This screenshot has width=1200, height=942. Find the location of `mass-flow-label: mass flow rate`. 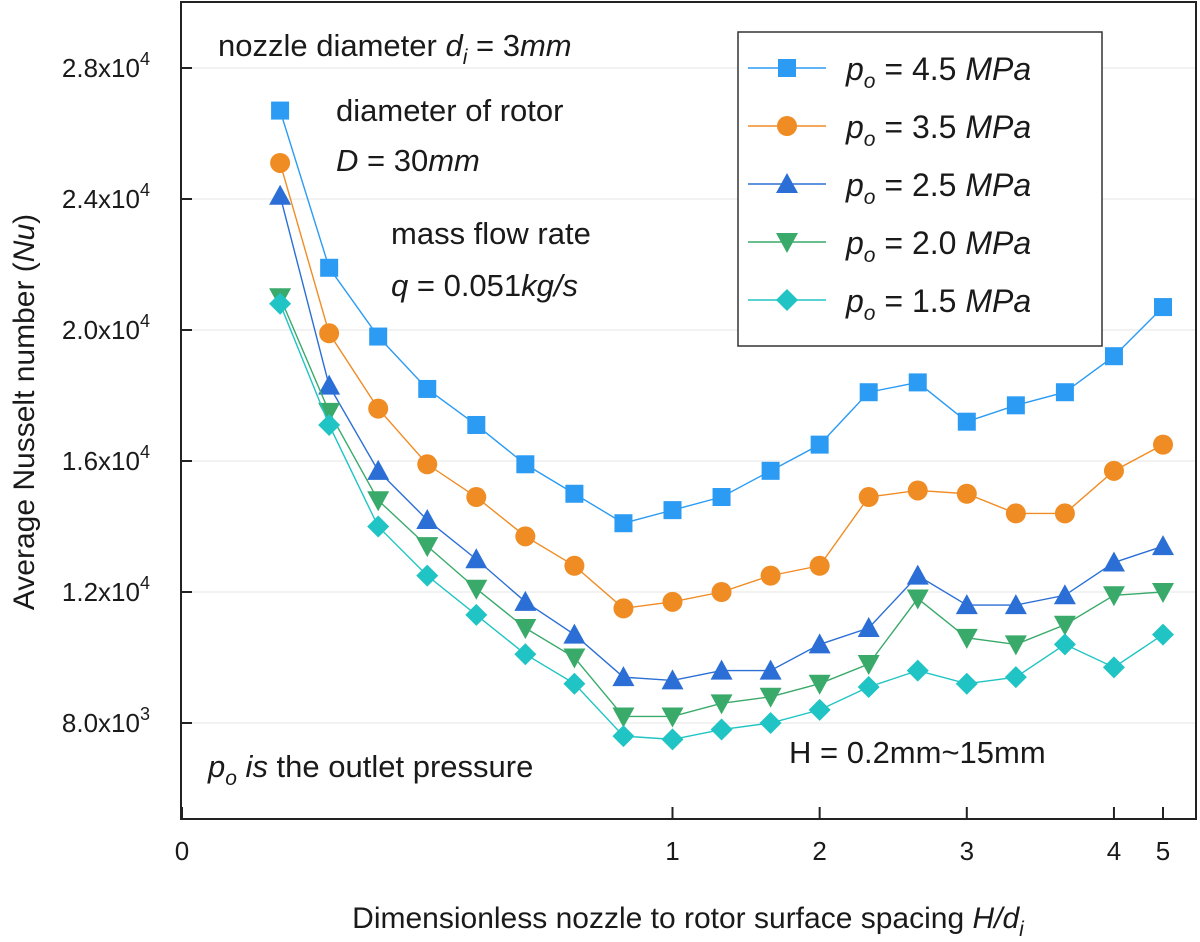

mass-flow-label: mass flow rate is located at coordinates (491, 233).